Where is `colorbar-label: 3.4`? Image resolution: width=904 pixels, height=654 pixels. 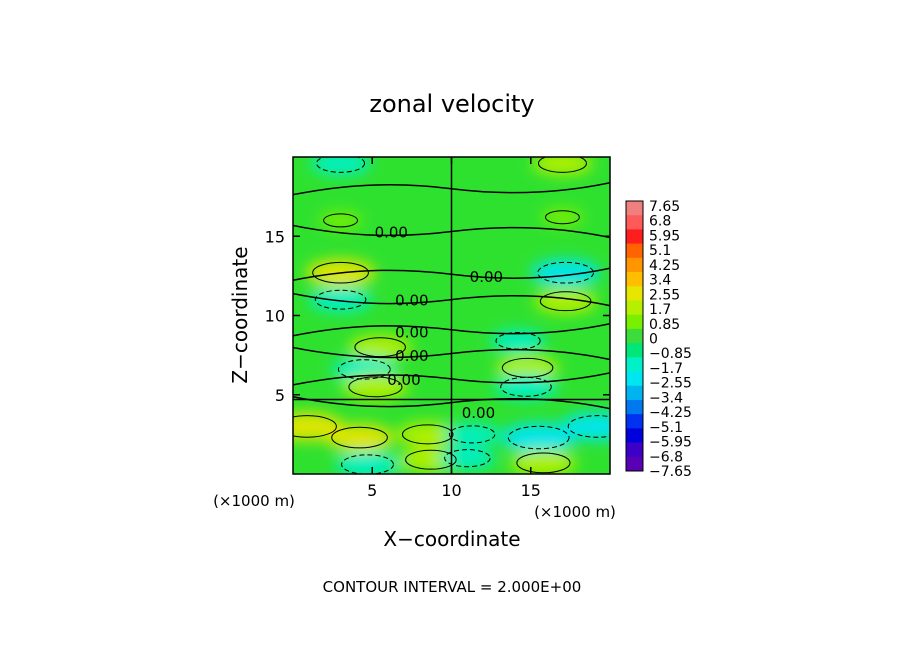 colorbar-label: 3.4 is located at coordinates (660, 281).